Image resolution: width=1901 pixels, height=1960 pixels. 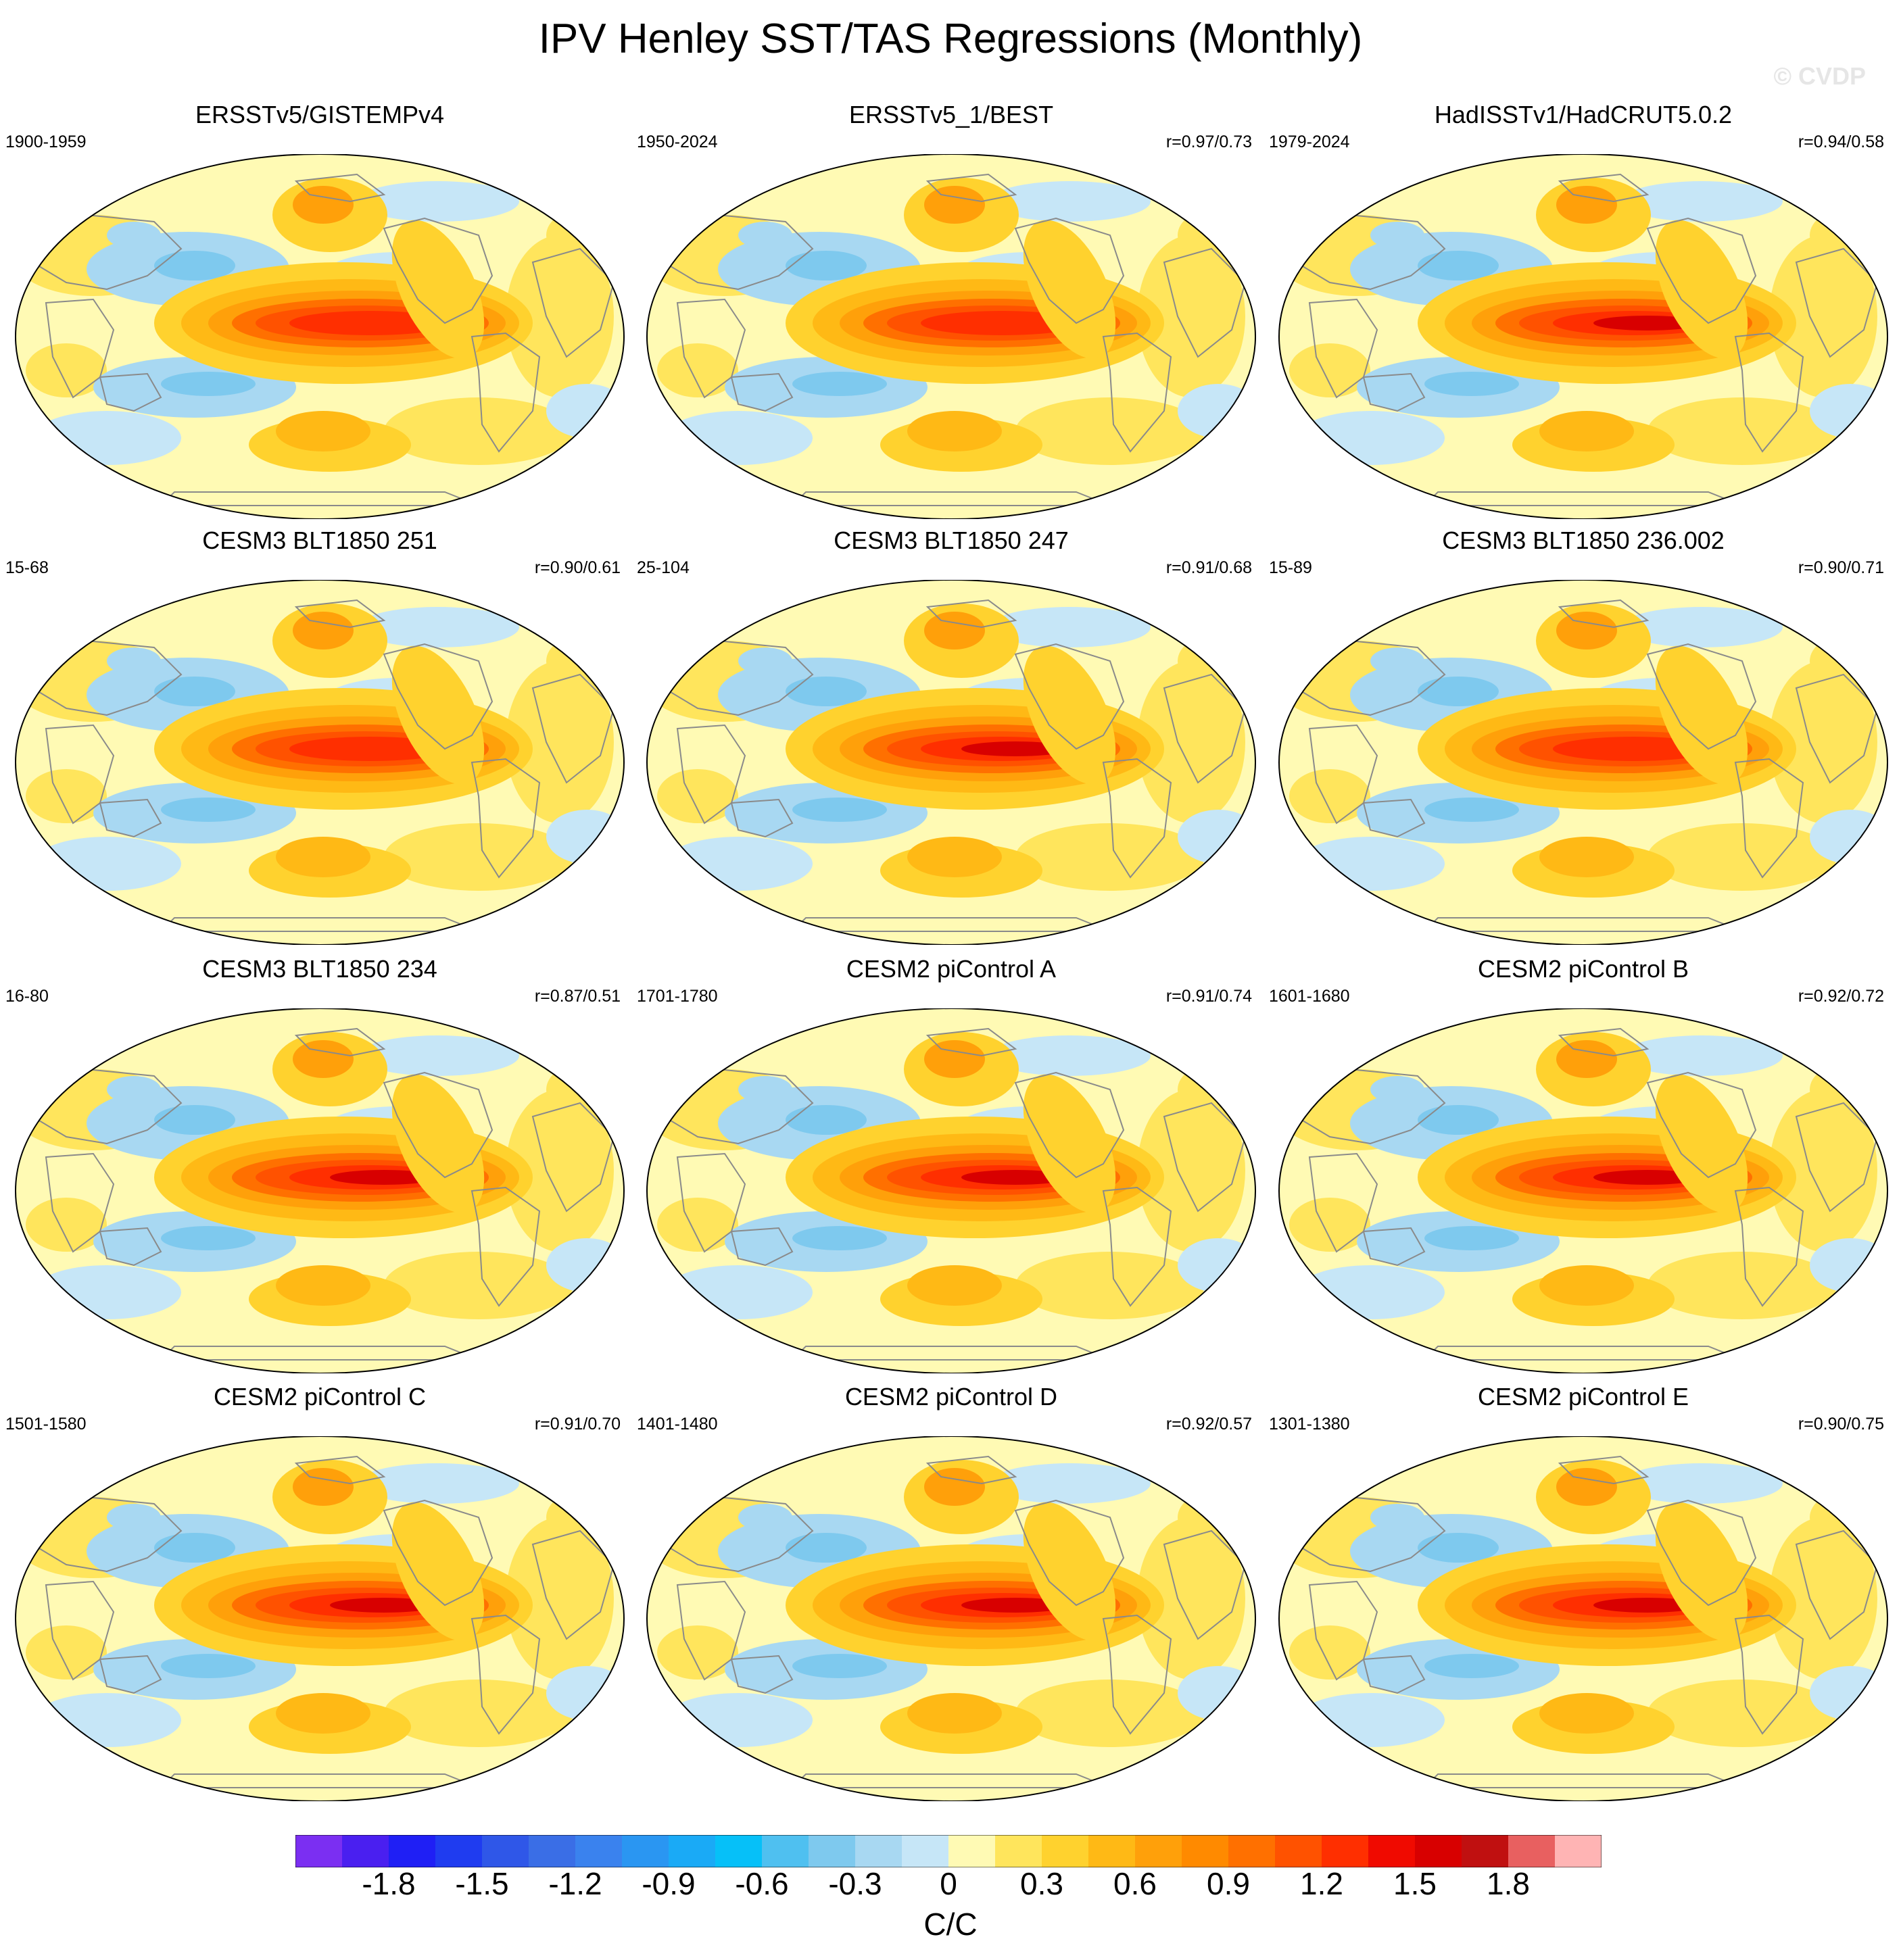 What do you see at coordinates (1584, 1163) in the screenshot?
I see `map-panel: CESM2 piControl B 1601-1680 r=0.92/0.72` at bounding box center [1584, 1163].